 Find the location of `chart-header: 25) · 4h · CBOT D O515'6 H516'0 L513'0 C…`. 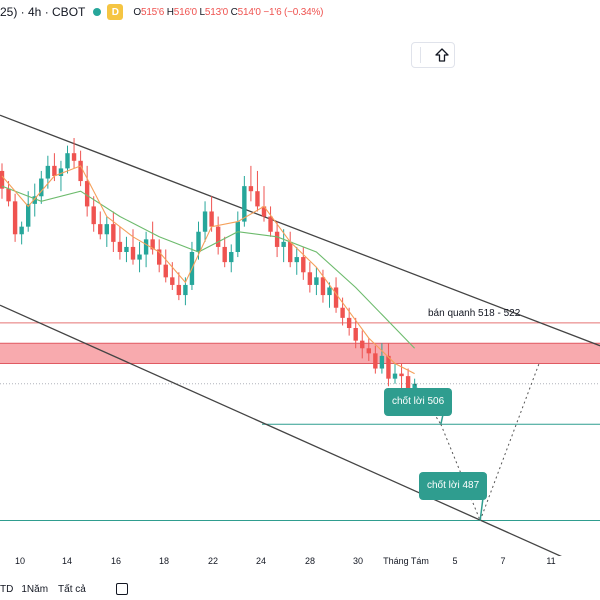

chart-header: 25) · 4h · CBOT D O515'6 H516'0 L513'0 C… is located at coordinates (300, 12).